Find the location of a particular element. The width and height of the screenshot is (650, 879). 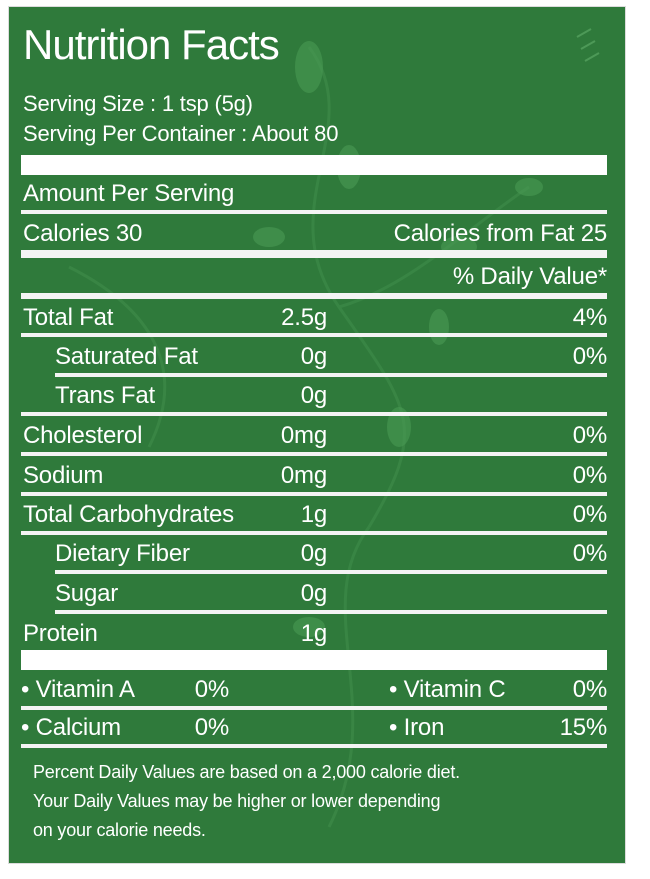

nutrient-name: Cholesterol is located at coordinates (83, 435).